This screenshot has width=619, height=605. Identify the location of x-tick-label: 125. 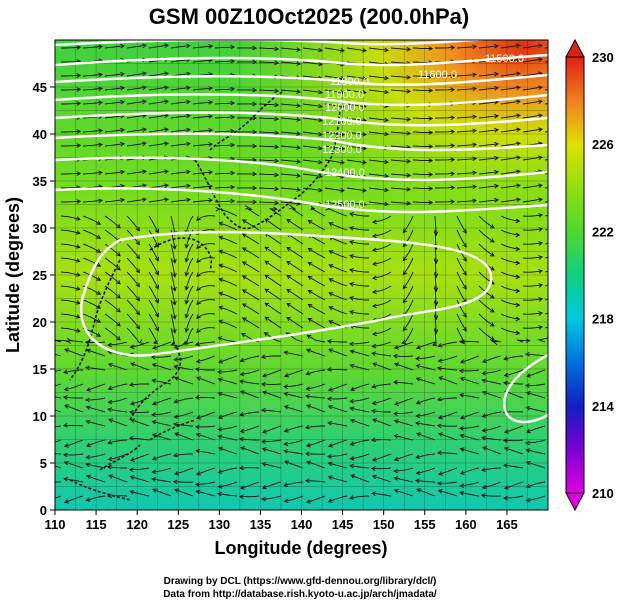
(178, 524).